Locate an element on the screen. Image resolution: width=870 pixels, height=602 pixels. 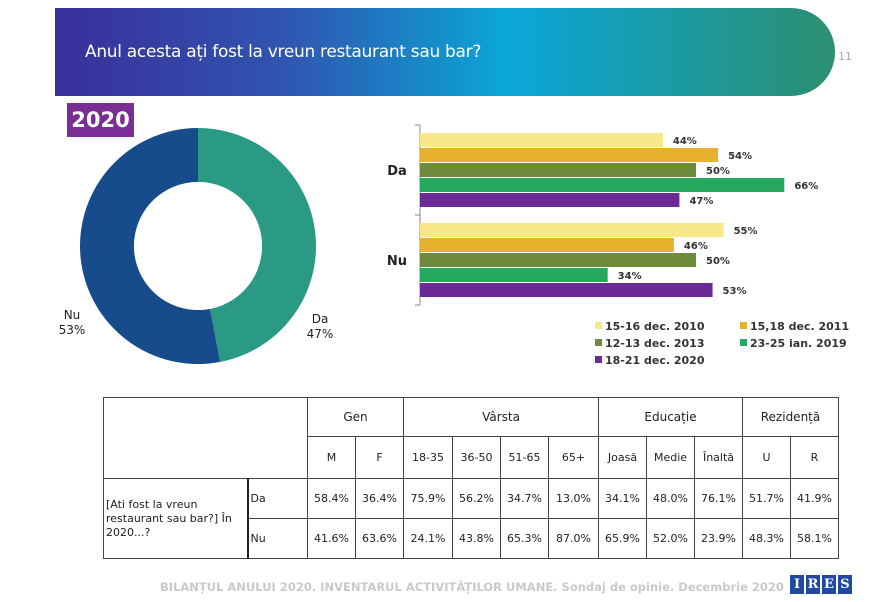
donut-hole is located at coordinates (198, 246).